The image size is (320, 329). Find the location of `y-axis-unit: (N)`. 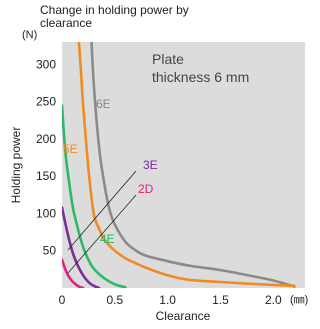

y-axis-unit: (N) is located at coordinates (29, 35).